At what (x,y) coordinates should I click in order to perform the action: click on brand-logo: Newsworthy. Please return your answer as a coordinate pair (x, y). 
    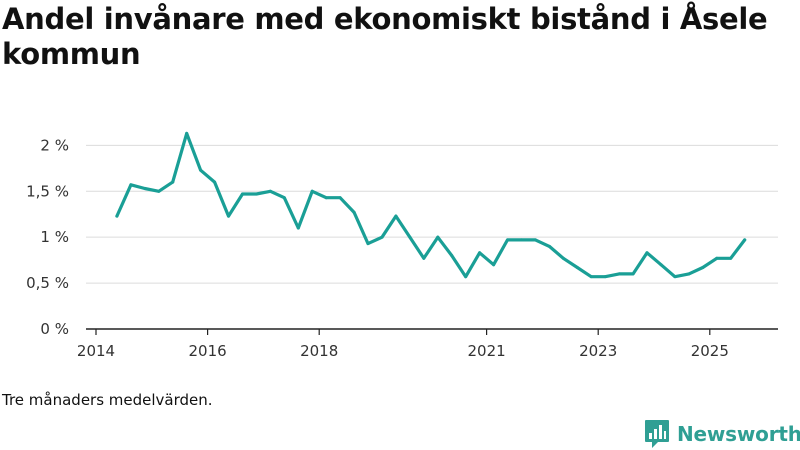
    Looking at the image, I should click on (722, 434).